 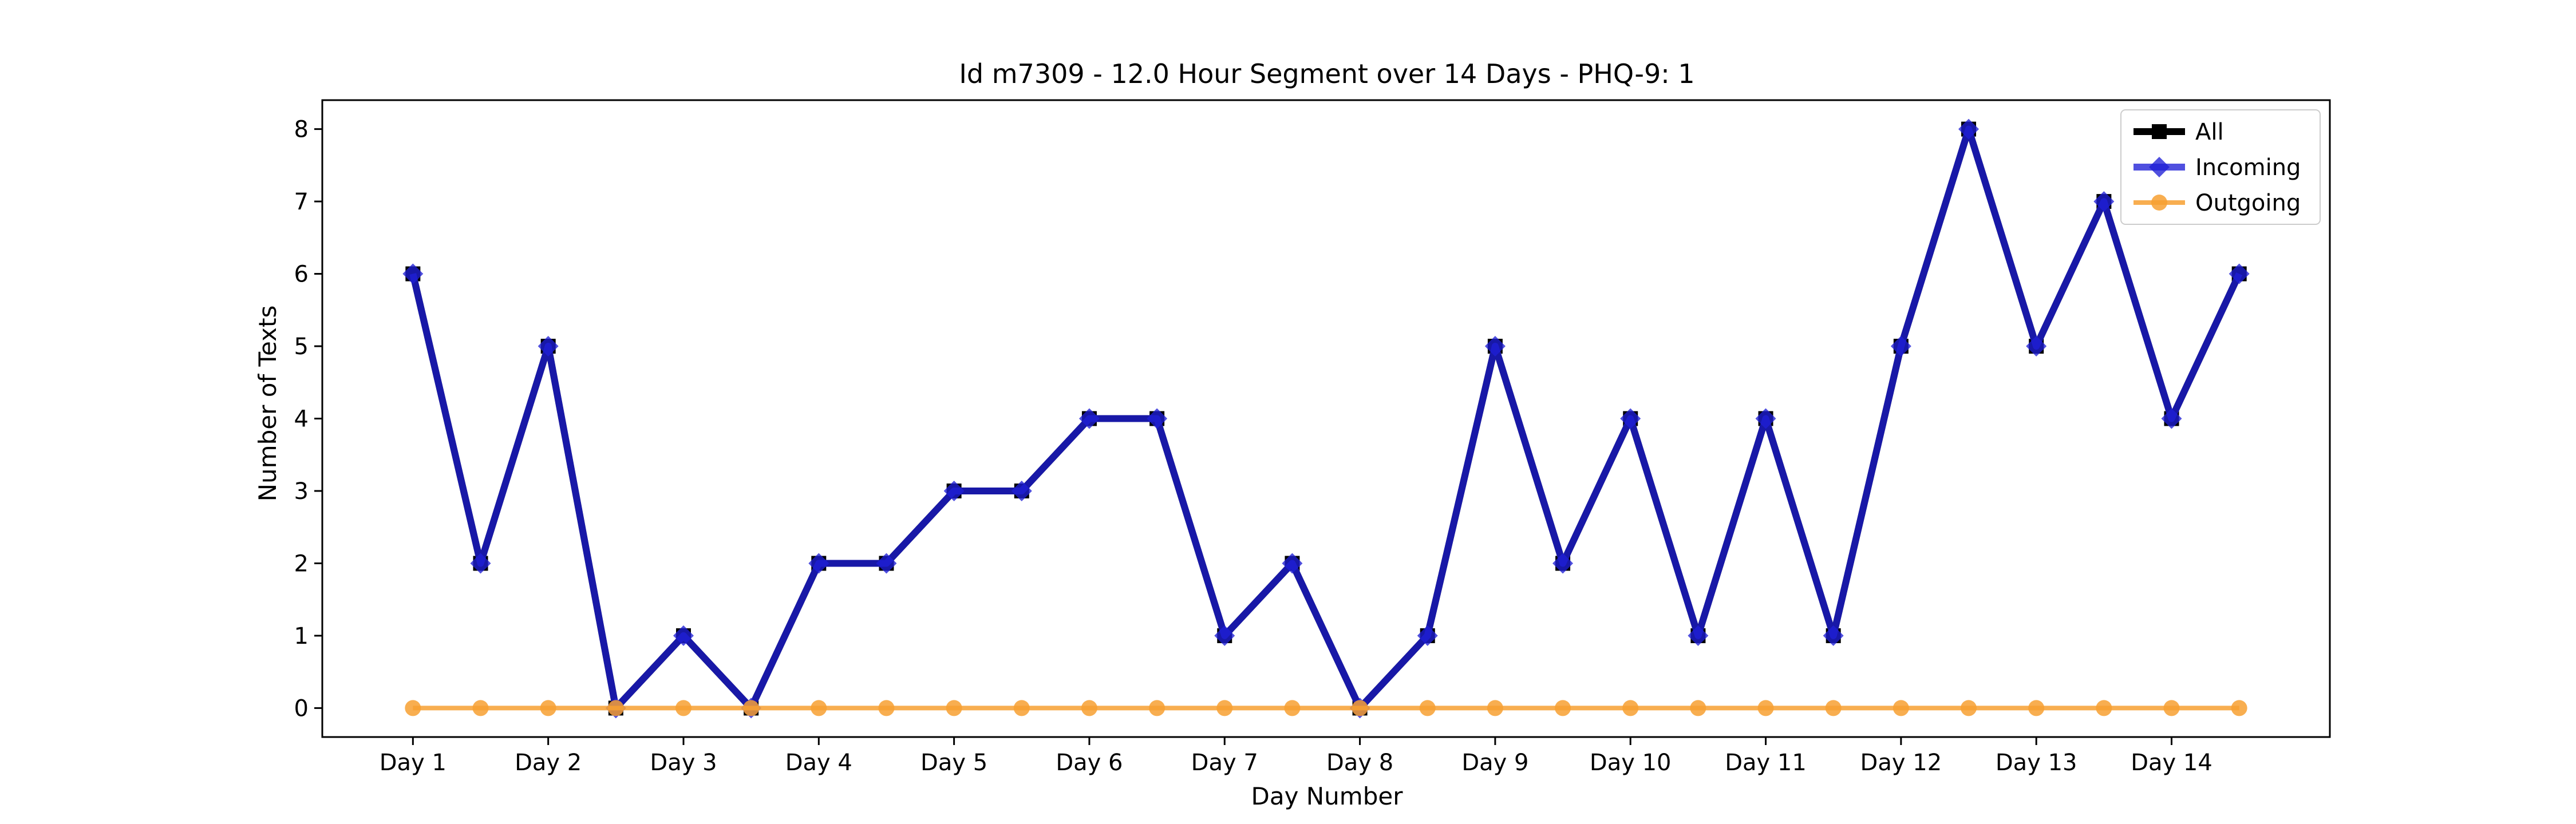 What do you see at coordinates (2248, 167) in the screenshot?
I see `legend-label-incoming: Incoming` at bounding box center [2248, 167].